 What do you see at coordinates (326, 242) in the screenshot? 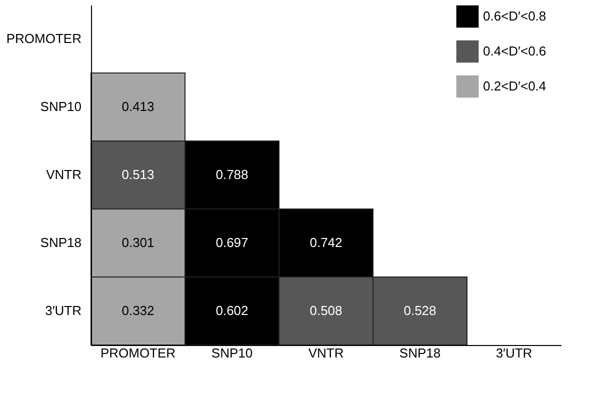
I see `data-label: 0.742` at bounding box center [326, 242].